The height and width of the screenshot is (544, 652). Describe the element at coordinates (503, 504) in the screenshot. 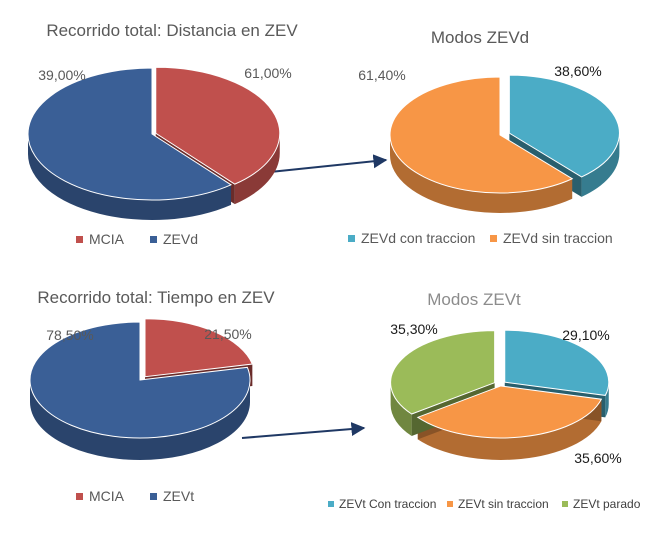

I see `legend-label-zevt-sin-traccion: ZEVt sin traccion` at that location.